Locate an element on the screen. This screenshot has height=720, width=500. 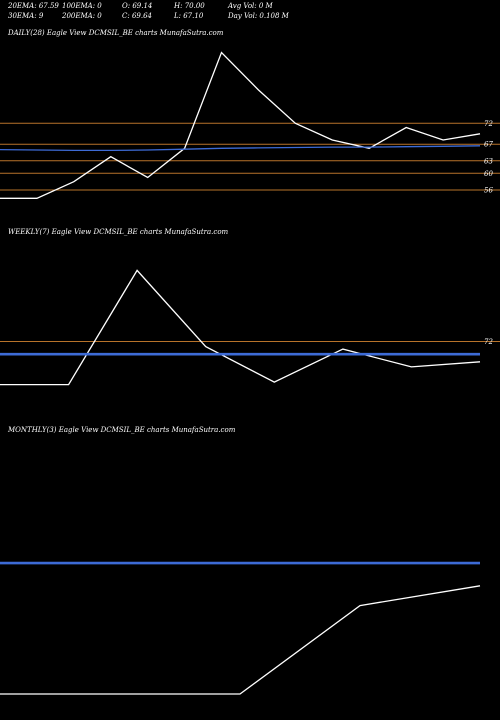
header-20ema: 20EMA: 67.59 is located at coordinates (33, 6).